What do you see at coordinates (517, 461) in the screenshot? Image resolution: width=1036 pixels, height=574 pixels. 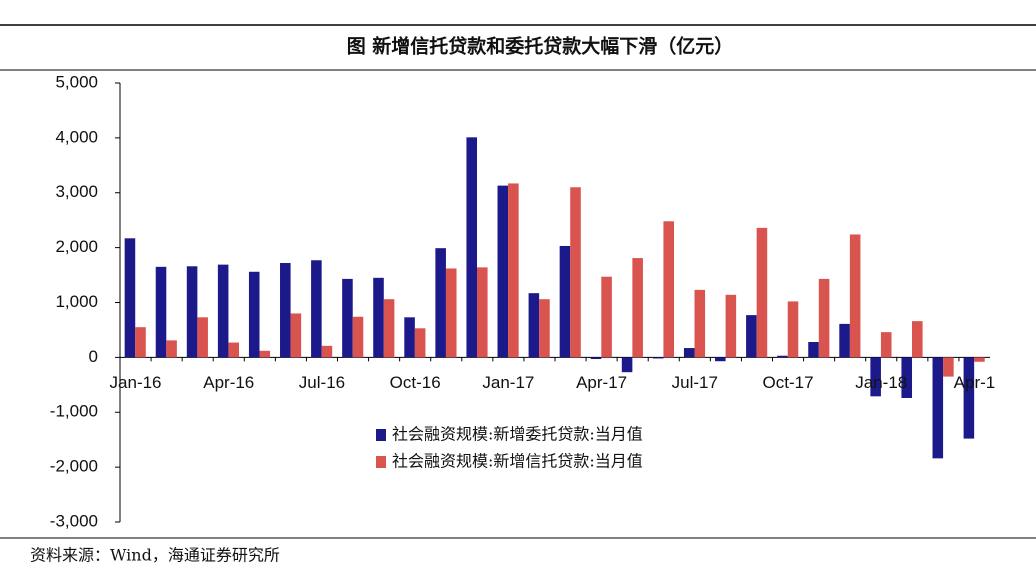 I see `legend-label: 社会融资规模:新增信托贷款:当月值` at bounding box center [517, 461].